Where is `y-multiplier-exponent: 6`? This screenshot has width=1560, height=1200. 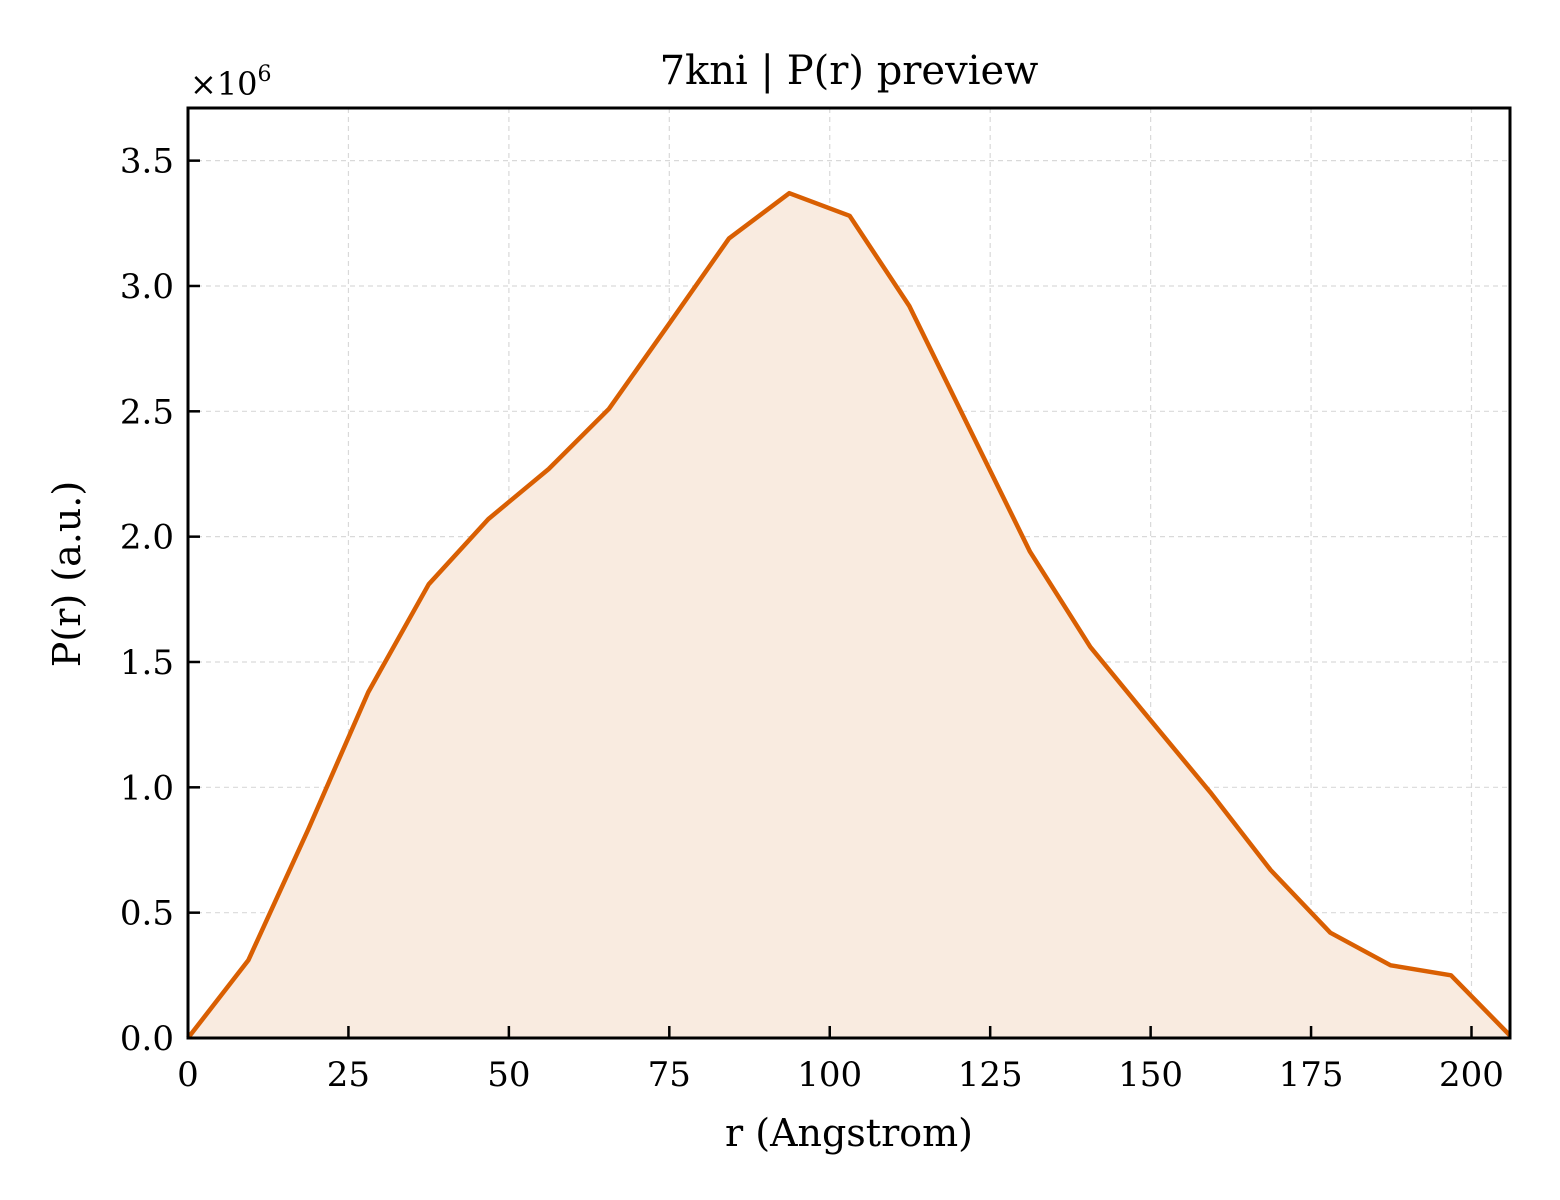 y-multiplier-exponent: 6 is located at coordinates (265, 74).